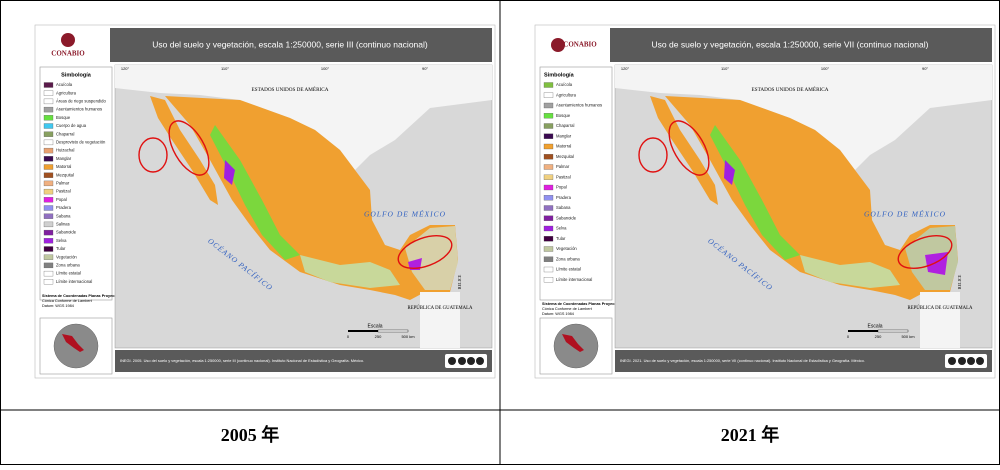 Image resolution: width=1000 pixels, height=470 pixels. What do you see at coordinates (63, 224) in the screenshot?
I see `legend-label: Salinas` at bounding box center [63, 224].